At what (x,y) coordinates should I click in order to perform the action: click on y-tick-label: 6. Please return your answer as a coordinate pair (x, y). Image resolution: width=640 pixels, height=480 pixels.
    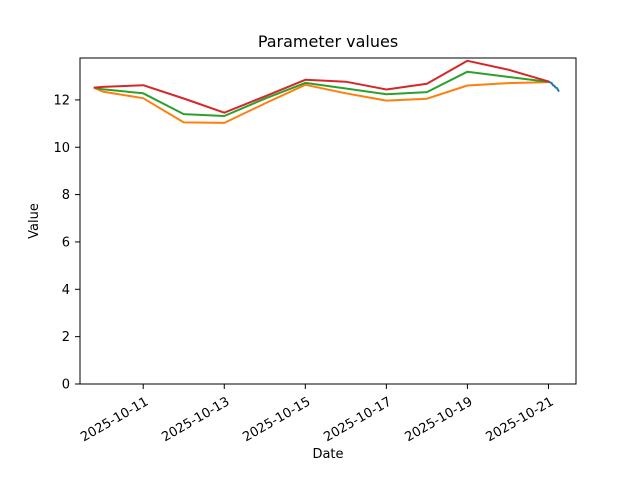
    Looking at the image, I should click on (66, 242).